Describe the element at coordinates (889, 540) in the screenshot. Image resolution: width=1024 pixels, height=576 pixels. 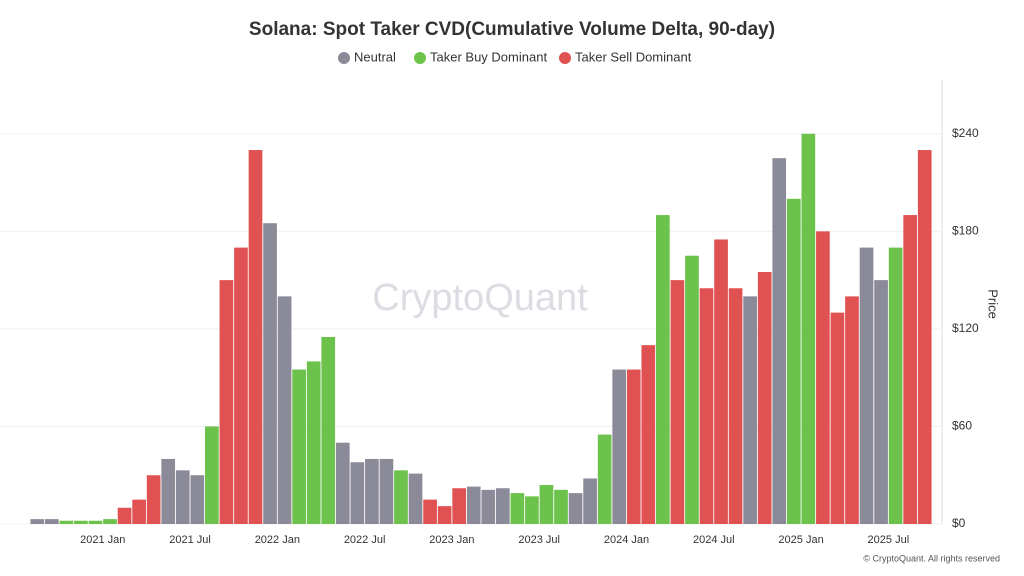
I see `x-tick-label: 2025 Jul` at that location.